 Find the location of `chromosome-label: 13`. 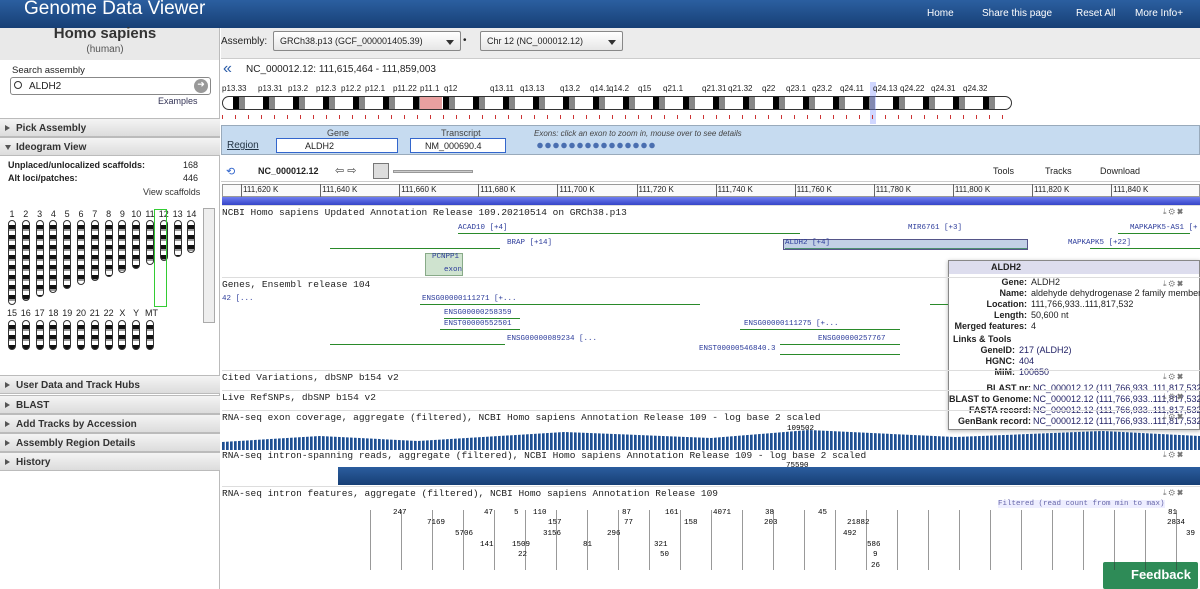

chromosome-label: 13 is located at coordinates (177, 214).